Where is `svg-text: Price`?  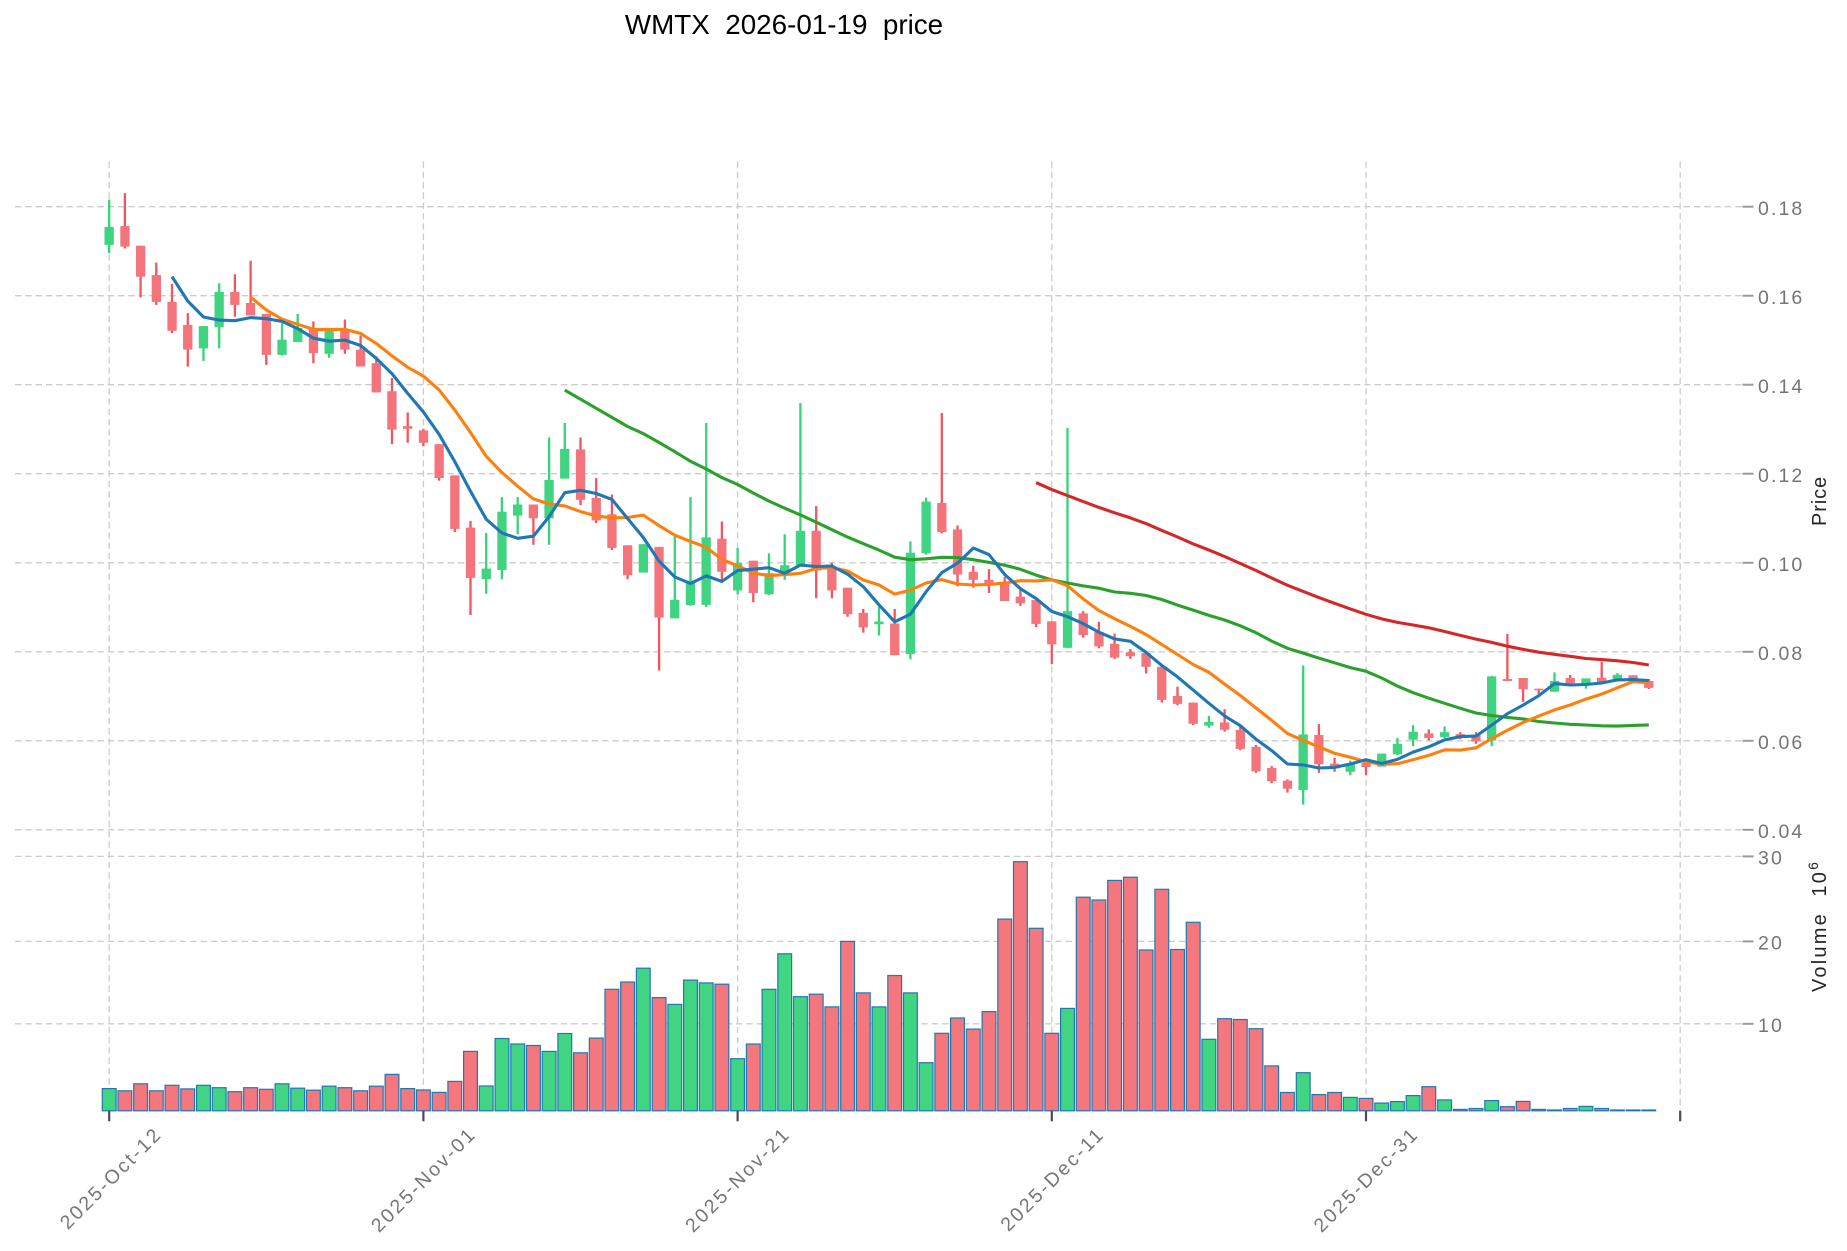
svg-text: Price is located at coordinates (1820, 501).